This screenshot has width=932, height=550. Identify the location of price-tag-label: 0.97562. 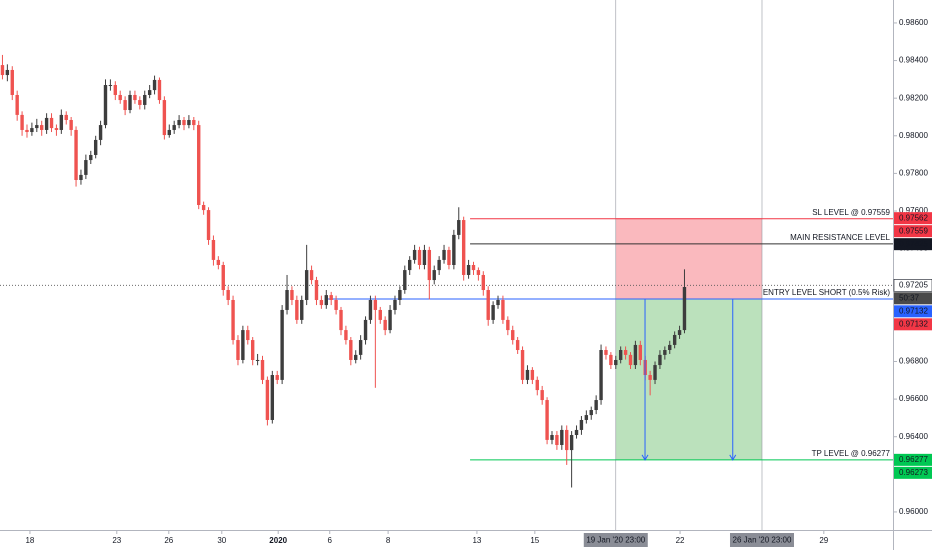
(913, 217).